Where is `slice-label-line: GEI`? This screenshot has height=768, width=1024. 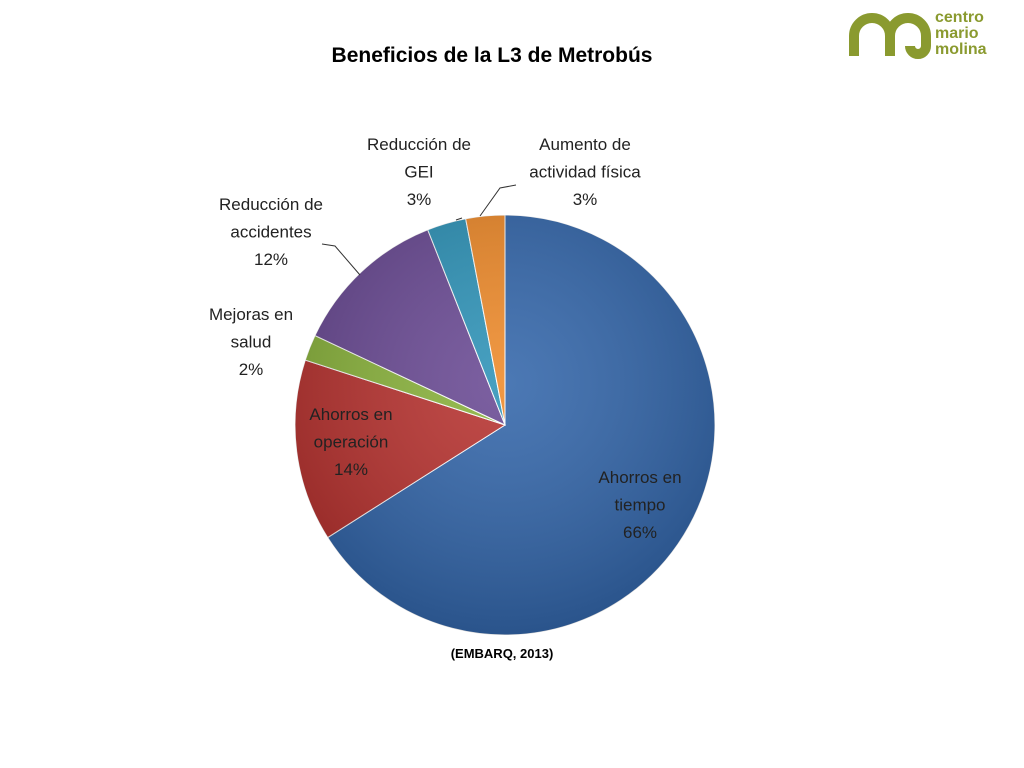 slice-label-line: GEI is located at coordinates (418, 172).